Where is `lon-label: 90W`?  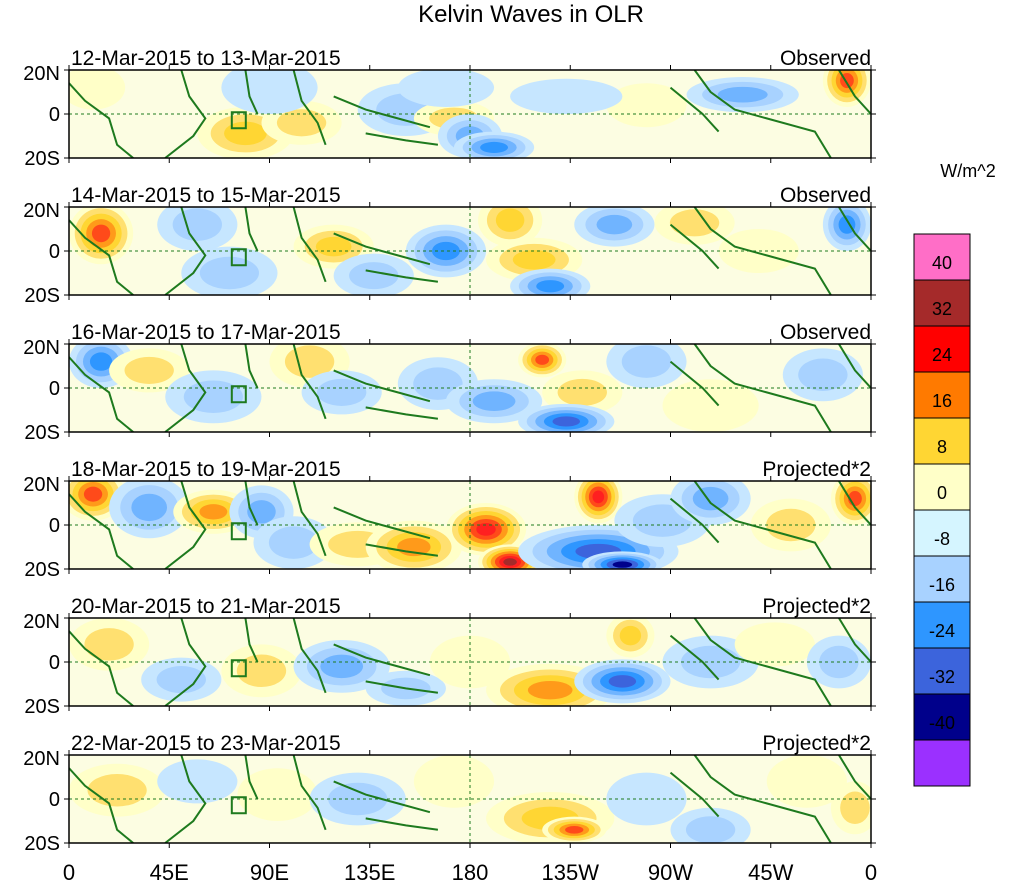 lon-label: 90W is located at coordinates (670, 872).